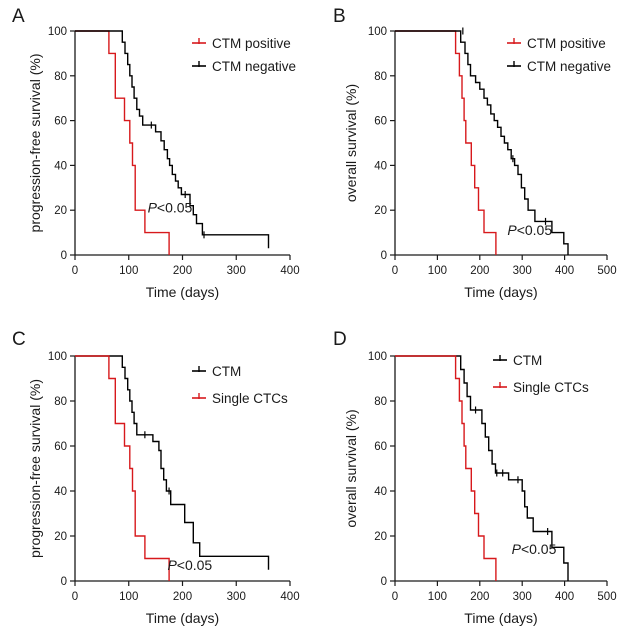  I want to click on panel-a-x-tick-label: 300, so click(236, 271).